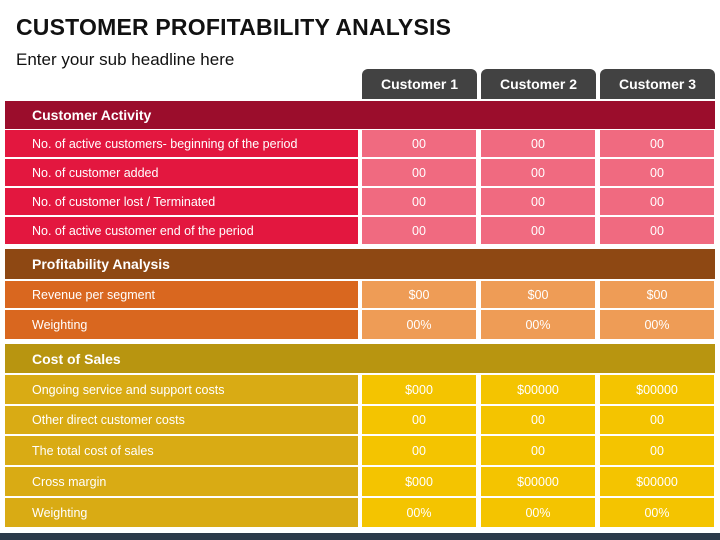  Describe the element at coordinates (538, 294) in the screenshot. I see `cell-revenue-customer-2: $00` at that location.